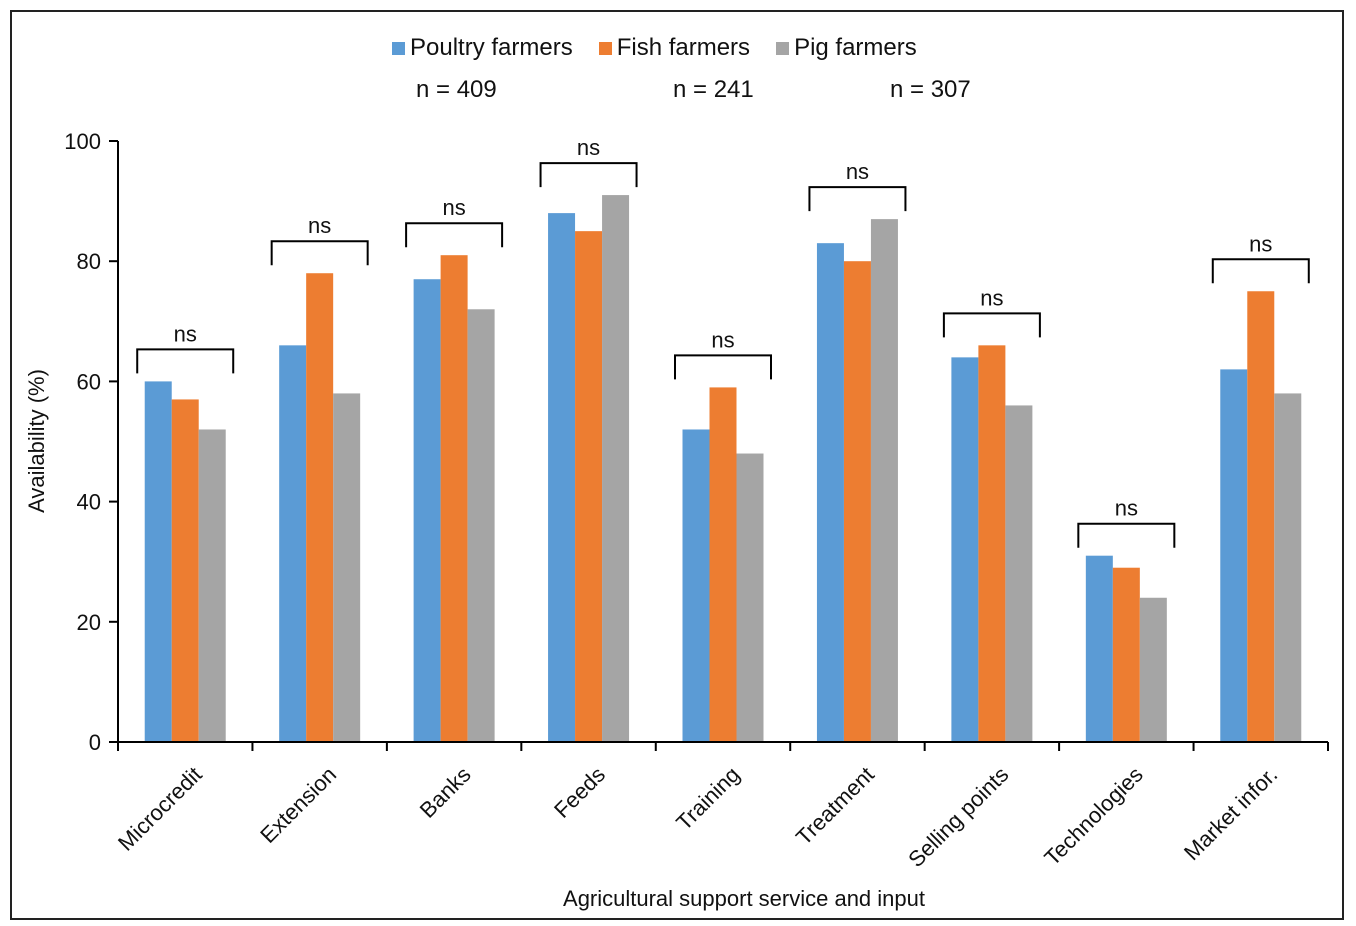  Describe the element at coordinates (579, 792) in the screenshot. I see `x-tick-label-3: Feeds` at that location.